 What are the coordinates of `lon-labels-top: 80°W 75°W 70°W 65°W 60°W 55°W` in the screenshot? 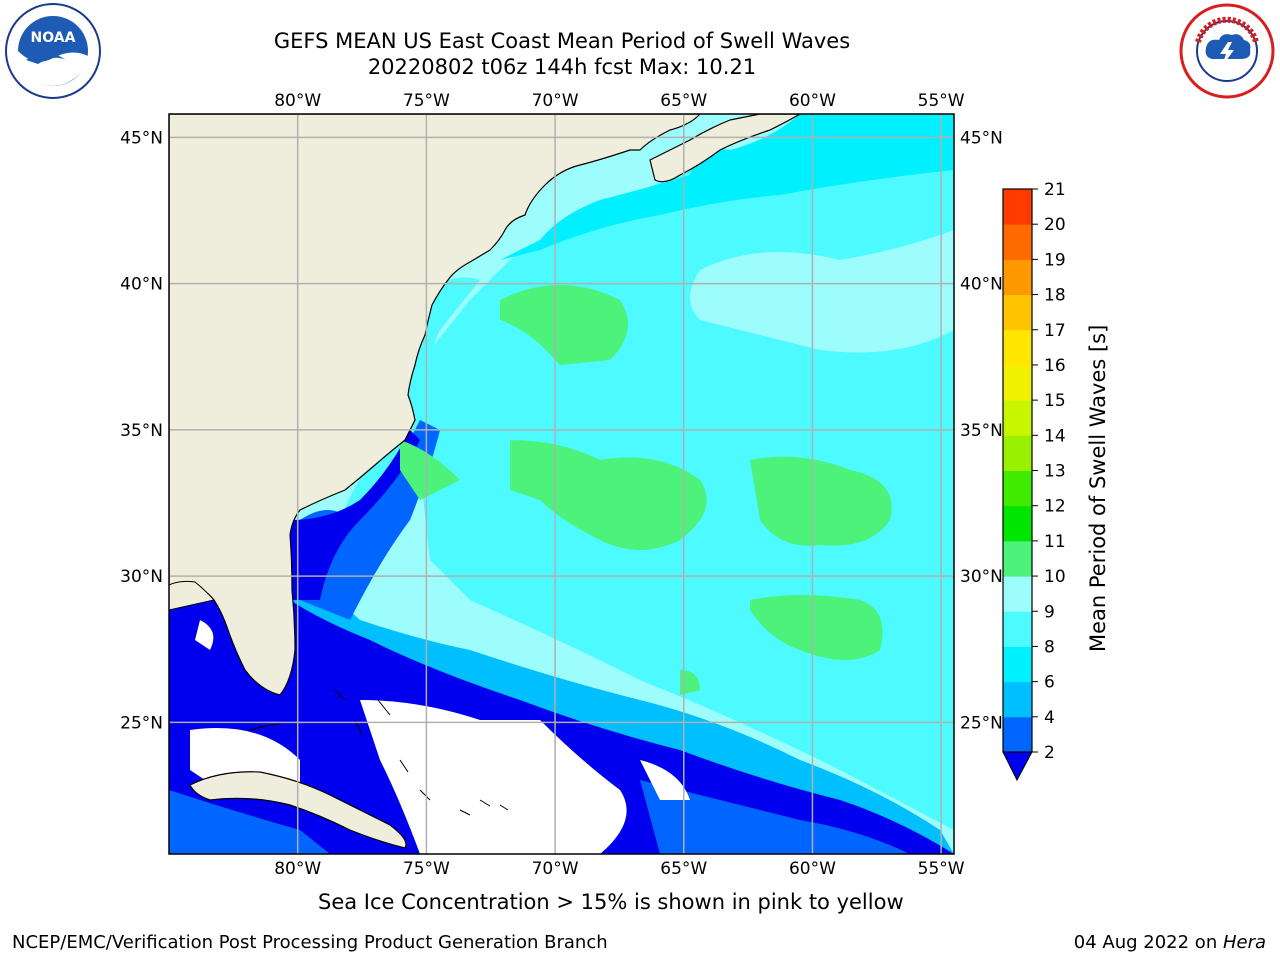 It's located at (619, 101).